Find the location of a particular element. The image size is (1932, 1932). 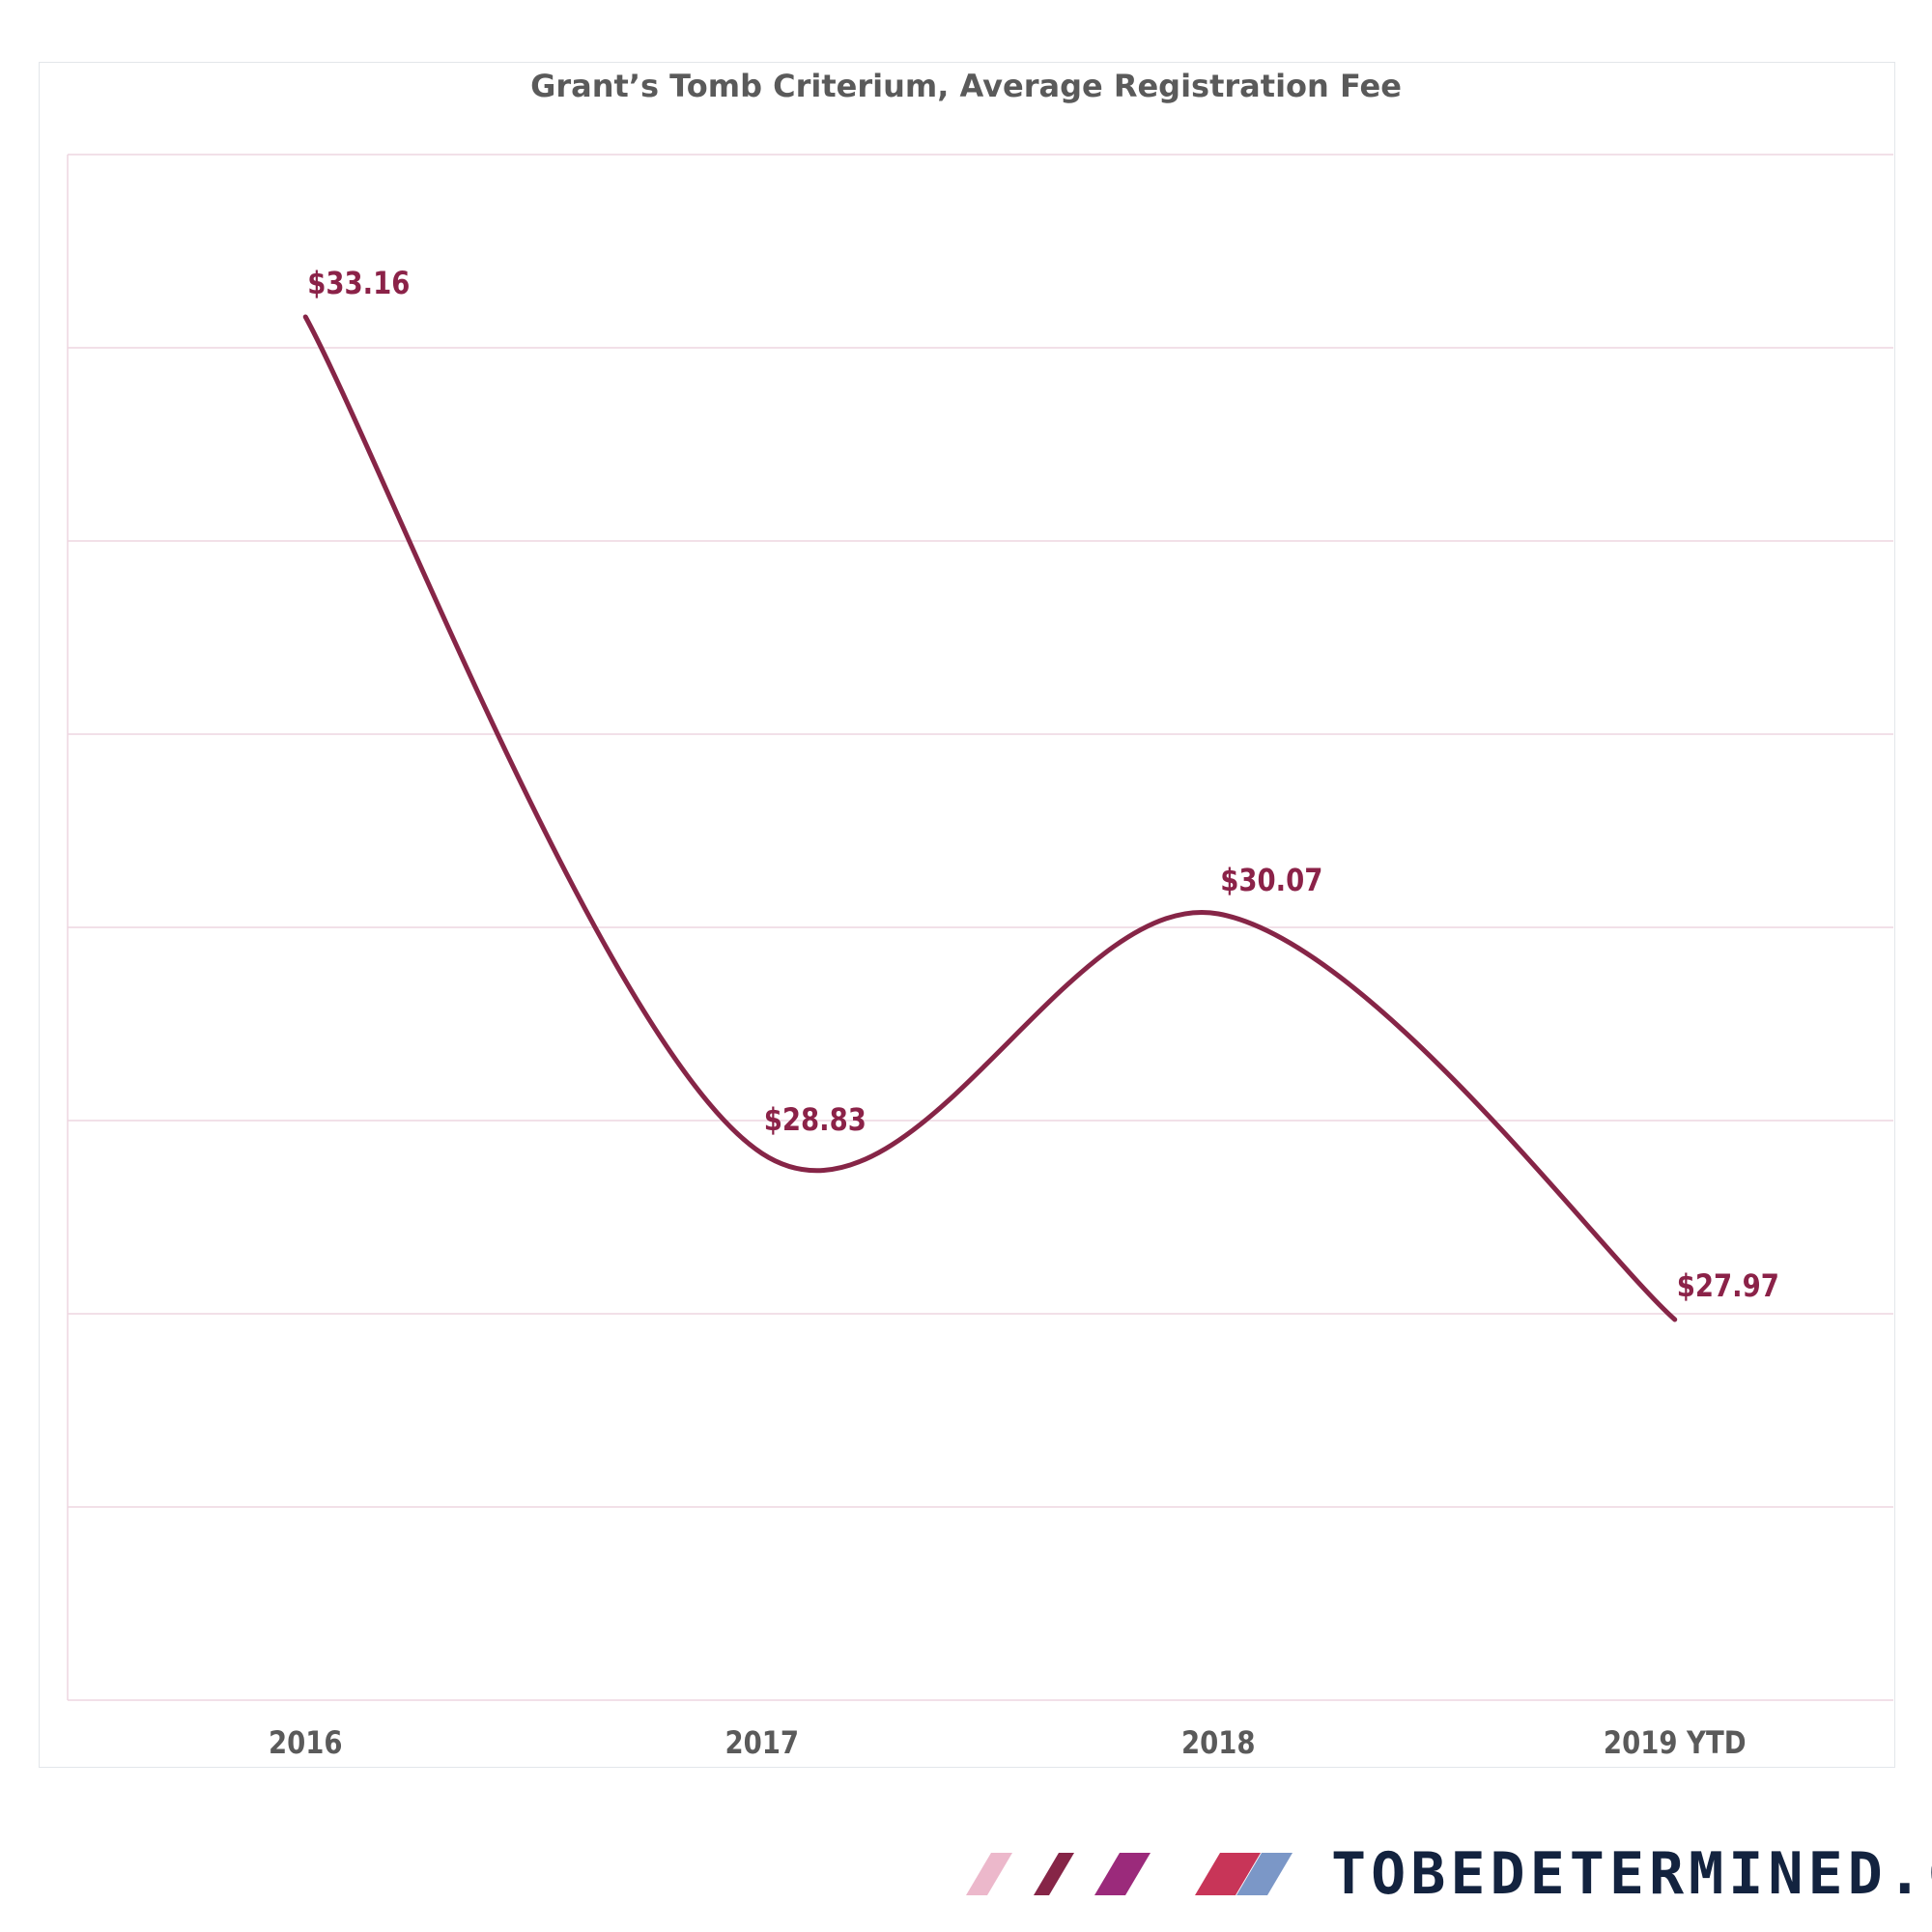

x-axis-ticks: 2016 2017 2018 2019 YTD is located at coordinates (1008, 1743).